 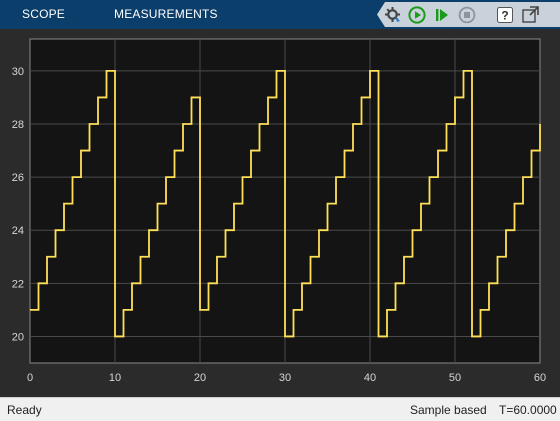 What do you see at coordinates (416, 14) in the screenshot?
I see `run-icon` at bounding box center [416, 14].